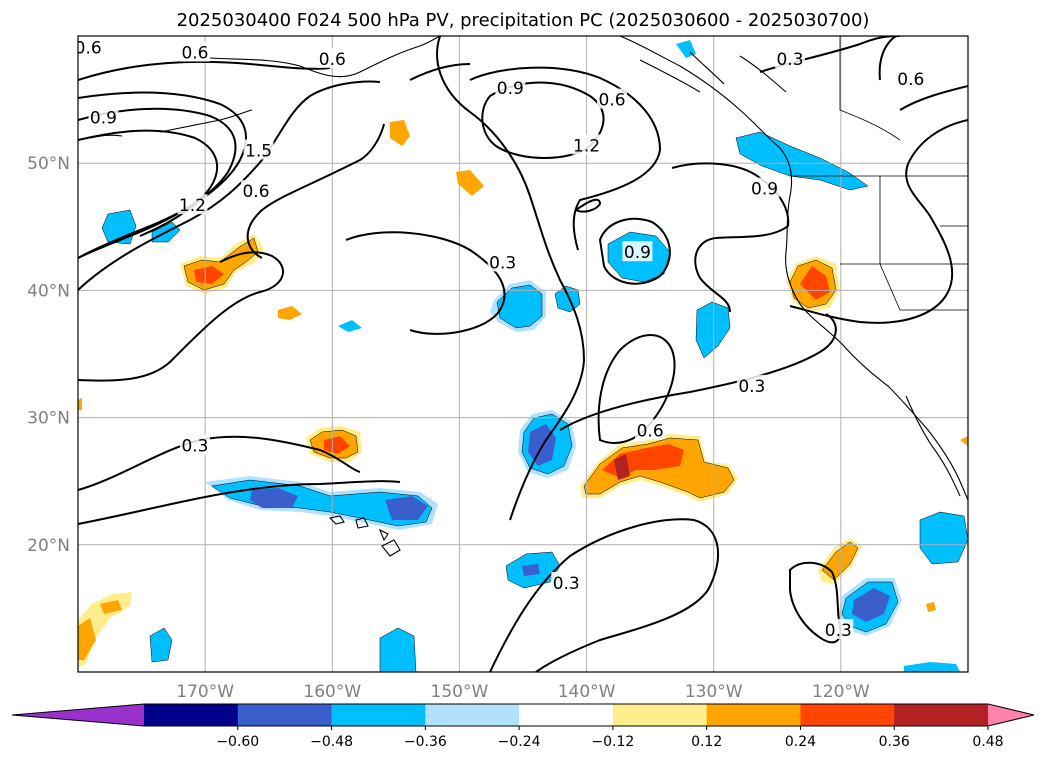 The height and width of the screenshot is (765, 1047). I want to click on colorbar-tick-label: −0.12, so click(612, 742).